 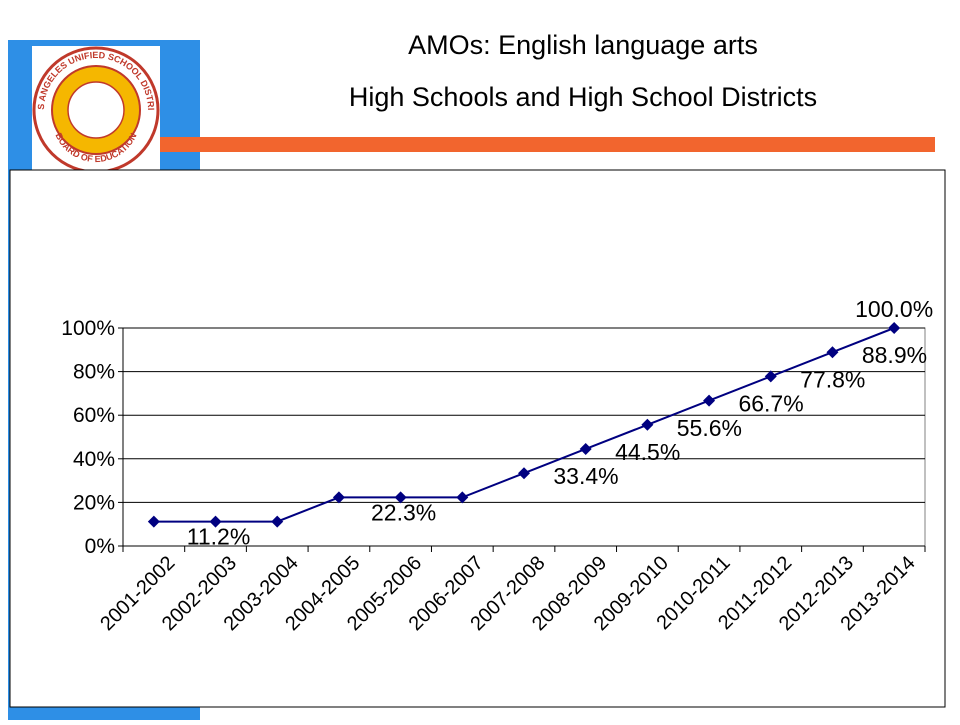 What do you see at coordinates (545, 144) in the screenshot?
I see `accent-bar` at bounding box center [545, 144].